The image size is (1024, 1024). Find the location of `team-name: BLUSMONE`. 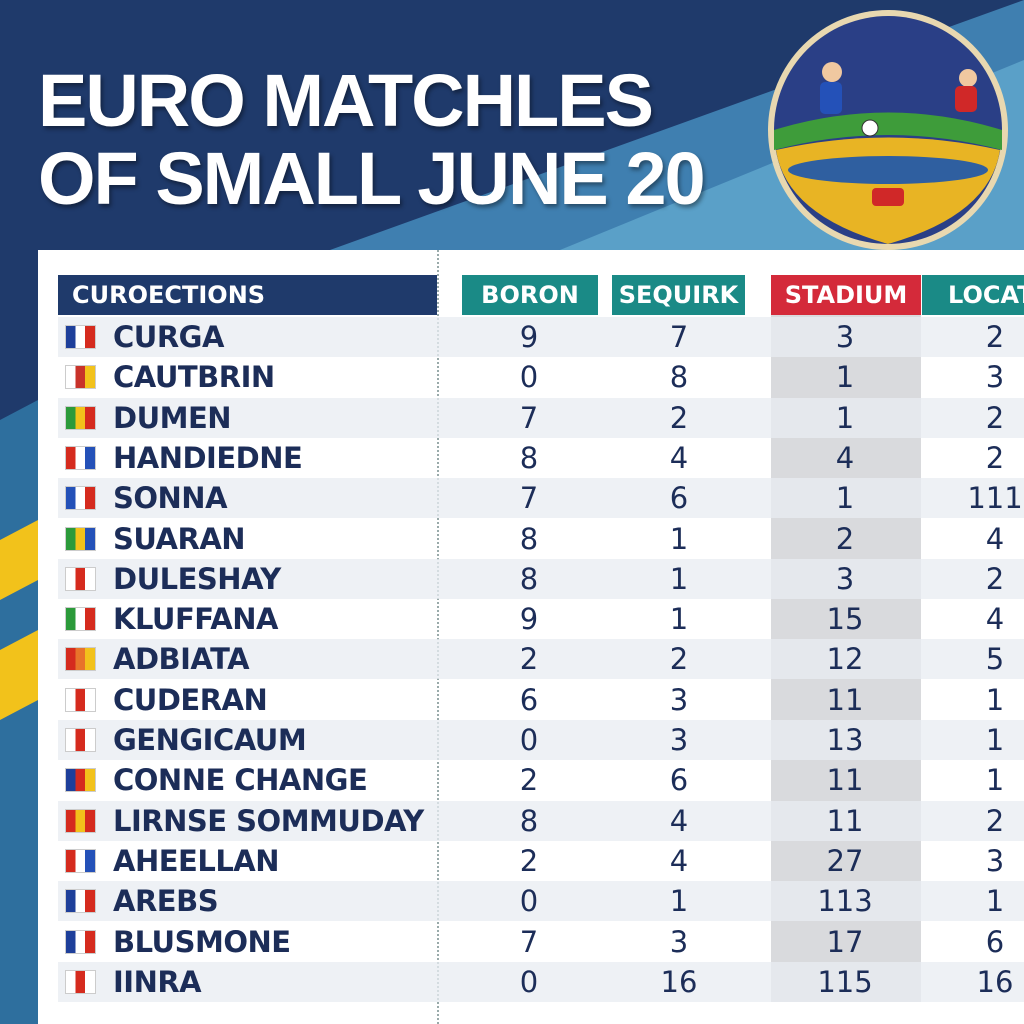

team-name: BLUSMONE is located at coordinates (202, 941).